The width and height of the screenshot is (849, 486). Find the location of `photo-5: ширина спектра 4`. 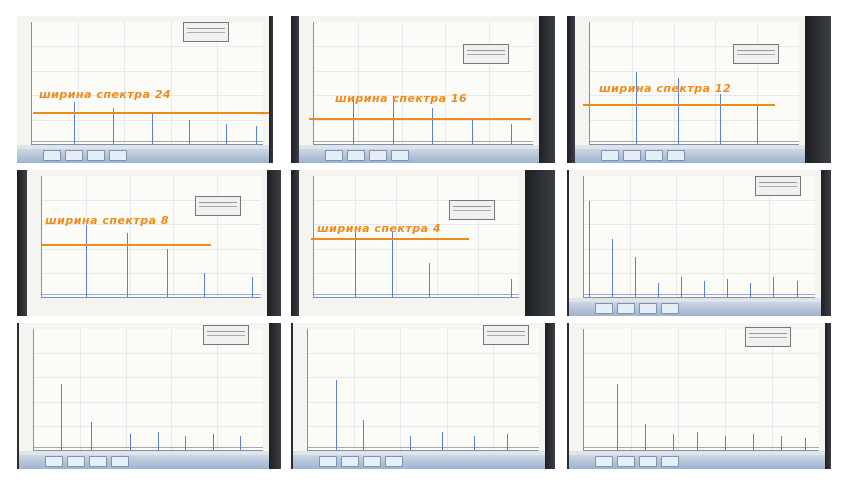

photo-5: ширина спектра 4 is located at coordinates (423, 243).